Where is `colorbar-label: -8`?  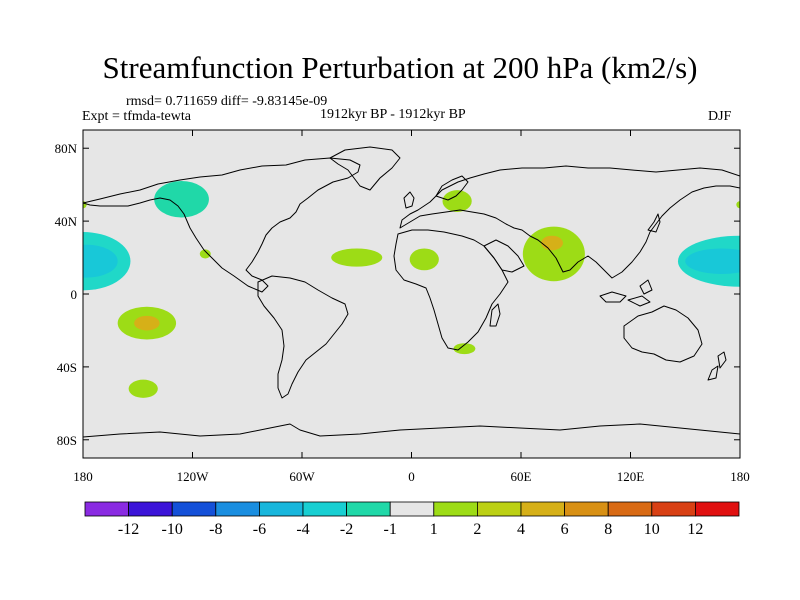
colorbar-label: -8 is located at coordinates (215, 529).